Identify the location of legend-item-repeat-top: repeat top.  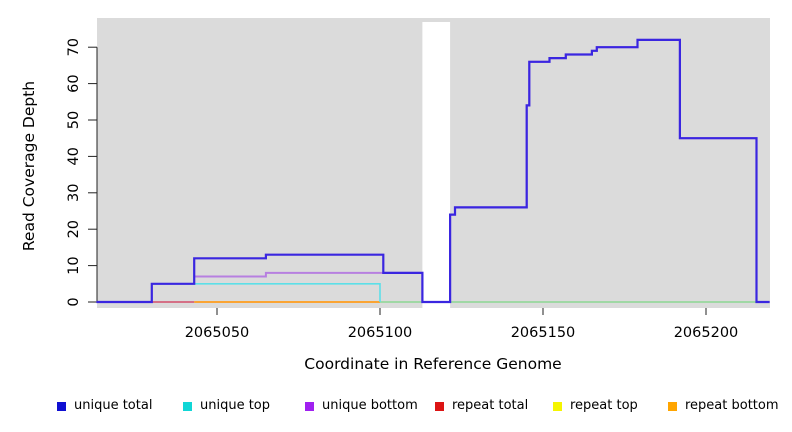
(595, 406).